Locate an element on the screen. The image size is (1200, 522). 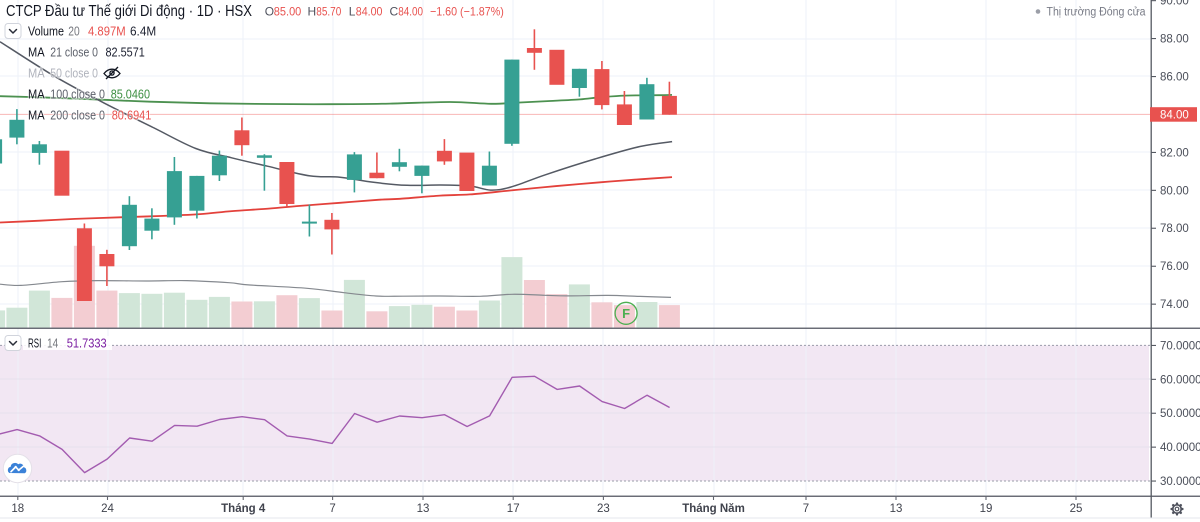
svg-text: 74.00 is located at coordinates (1174, 305).